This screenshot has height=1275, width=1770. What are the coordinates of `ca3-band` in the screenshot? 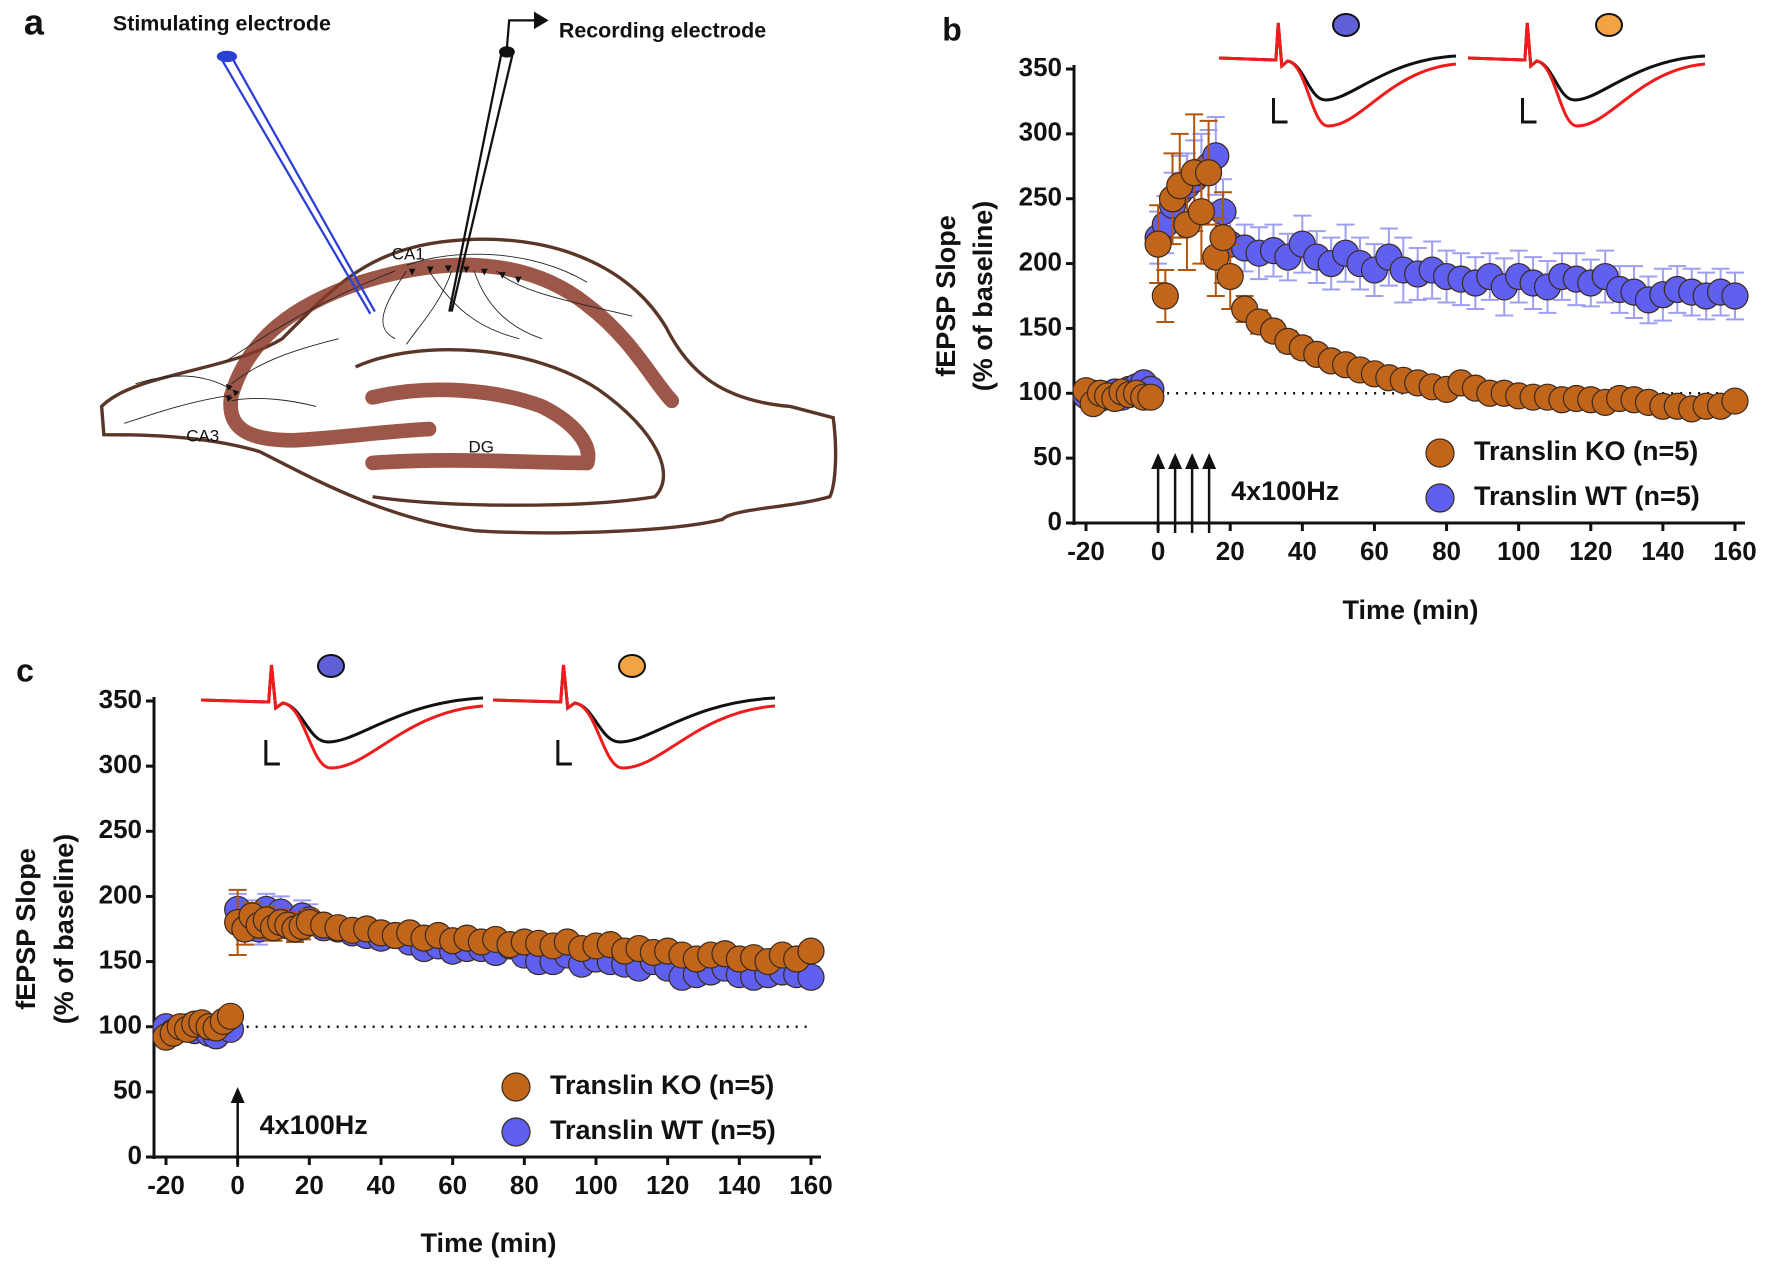 It's located at (330, 417).